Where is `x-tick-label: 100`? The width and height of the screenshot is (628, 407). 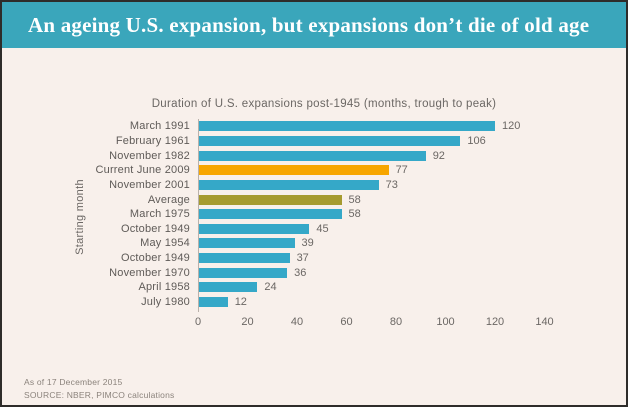 x-tick-label: 100 is located at coordinates (445, 322).